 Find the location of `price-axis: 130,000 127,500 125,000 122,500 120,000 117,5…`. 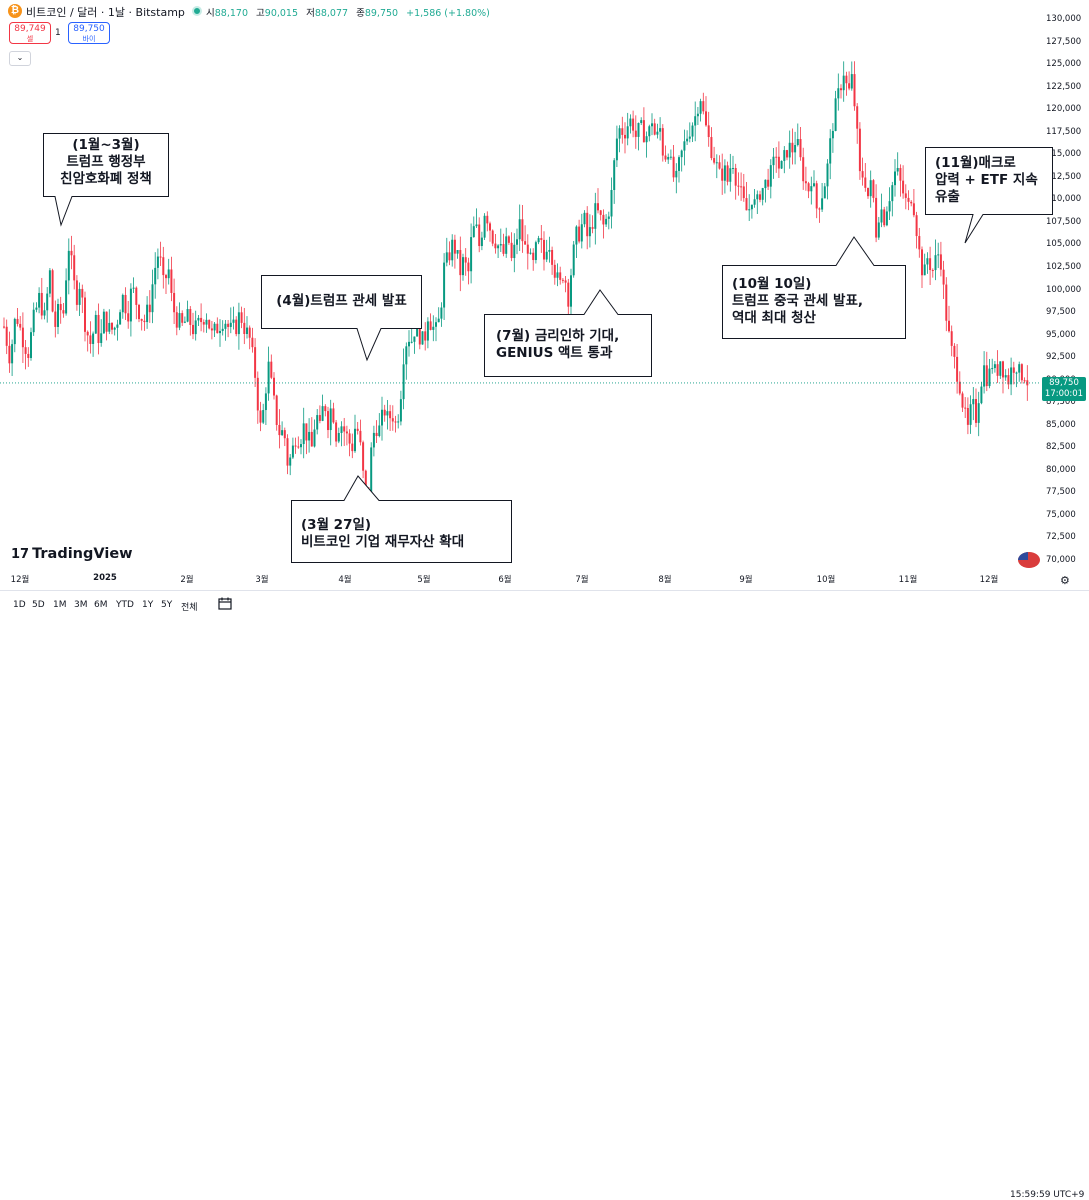

price-axis: 130,000 127,500 125,000 122,500 120,000 117,5… is located at coordinates (1064, 295).